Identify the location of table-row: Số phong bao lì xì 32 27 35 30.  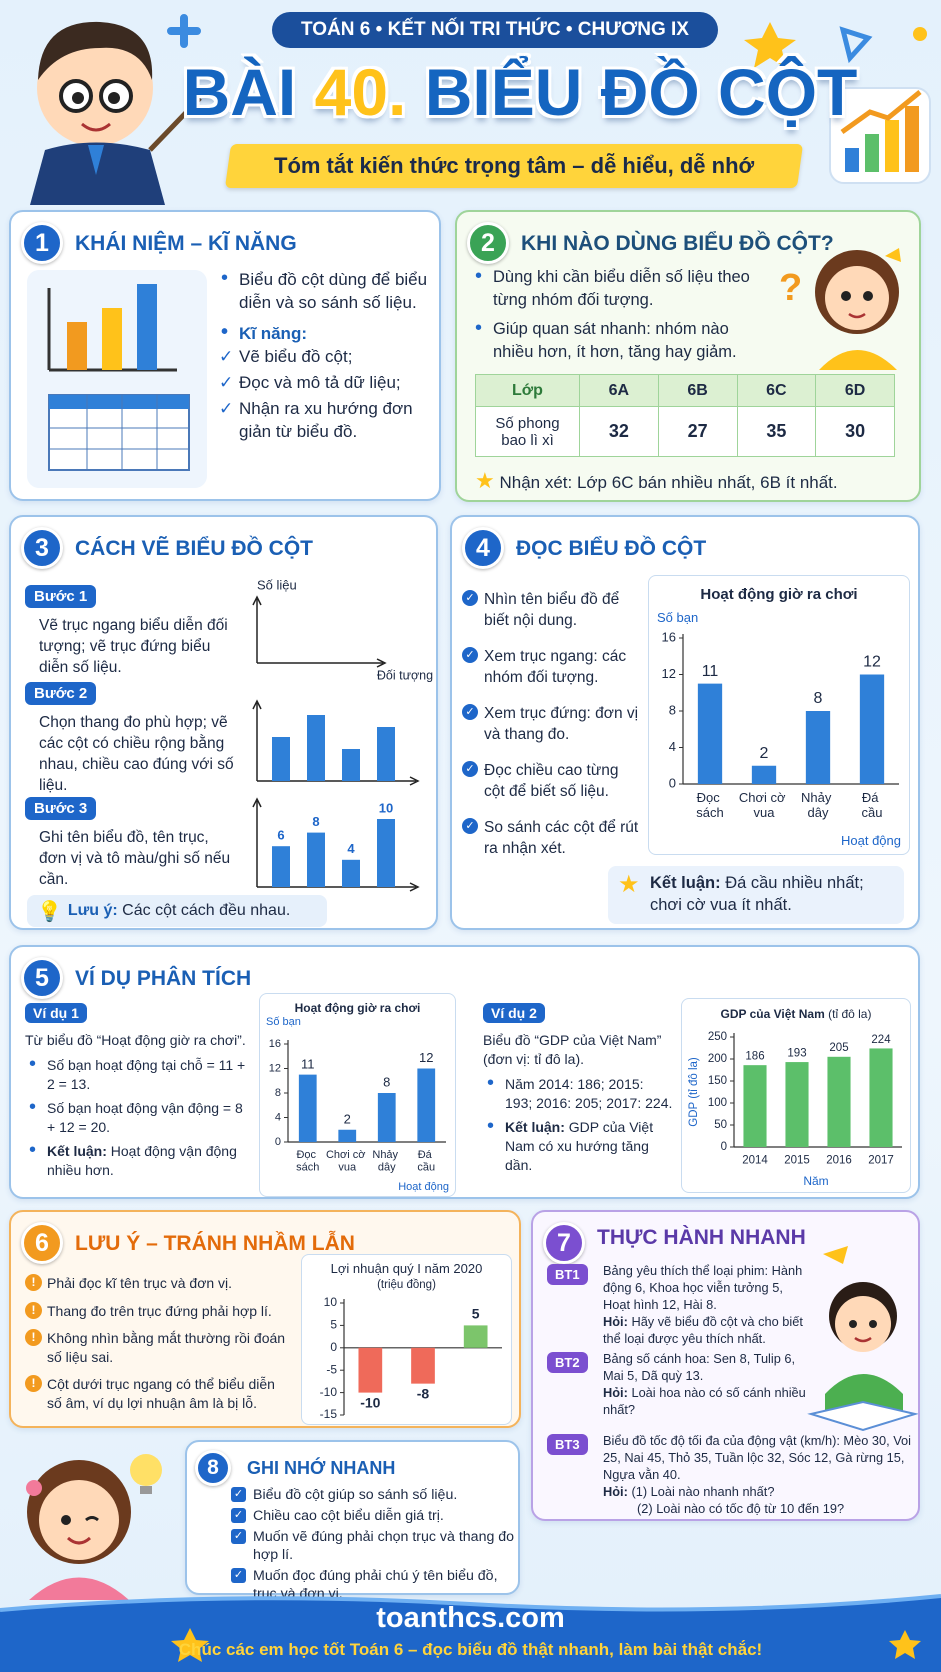
(685, 431).